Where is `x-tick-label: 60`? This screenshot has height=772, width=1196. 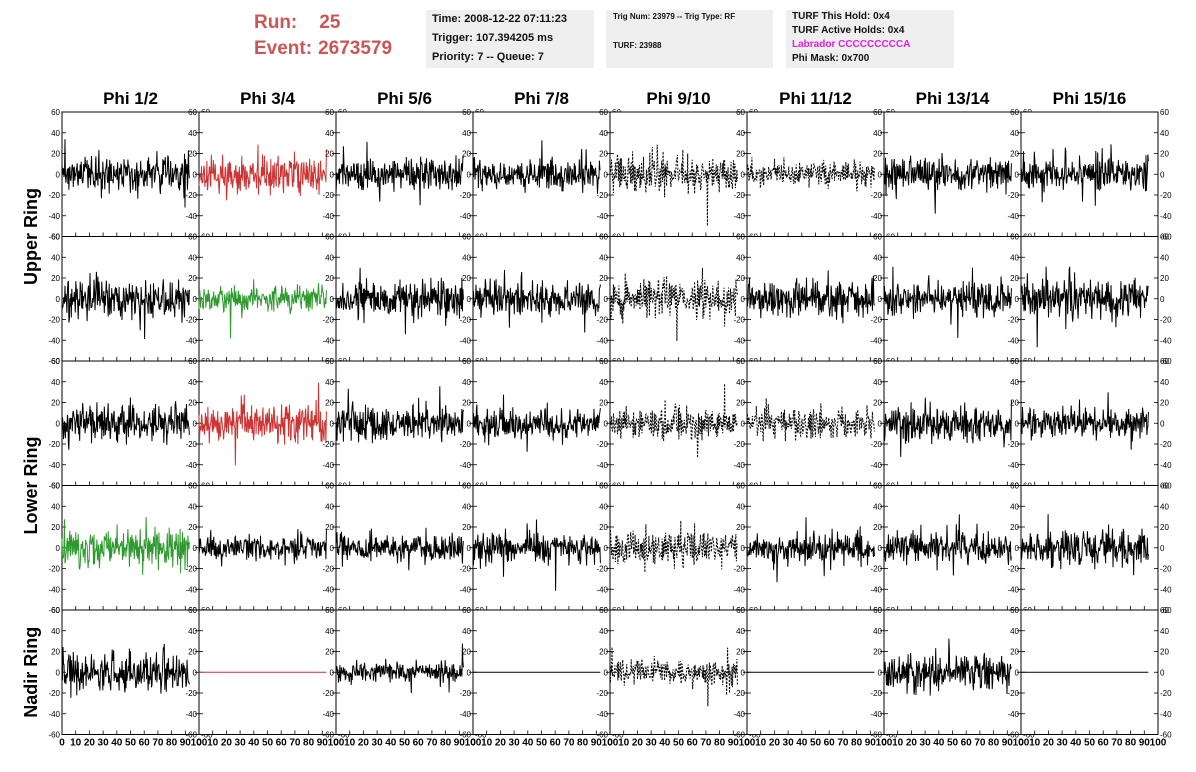 x-tick-label: 60 is located at coordinates (693, 743).